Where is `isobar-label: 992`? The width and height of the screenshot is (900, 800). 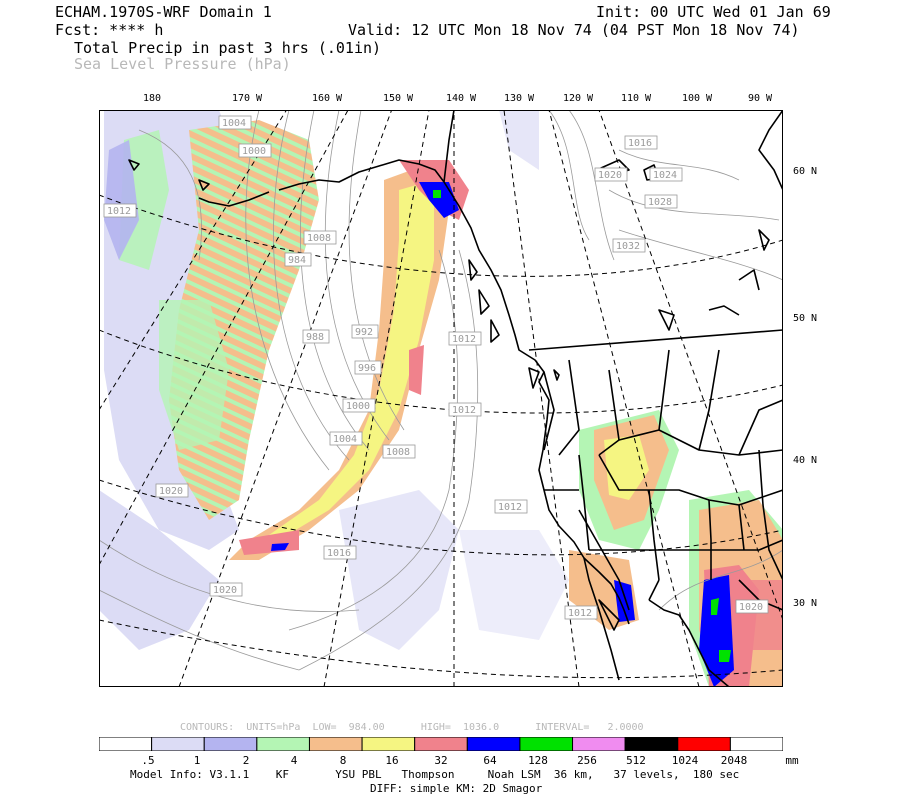
isobar-label: 992 is located at coordinates (365, 331).